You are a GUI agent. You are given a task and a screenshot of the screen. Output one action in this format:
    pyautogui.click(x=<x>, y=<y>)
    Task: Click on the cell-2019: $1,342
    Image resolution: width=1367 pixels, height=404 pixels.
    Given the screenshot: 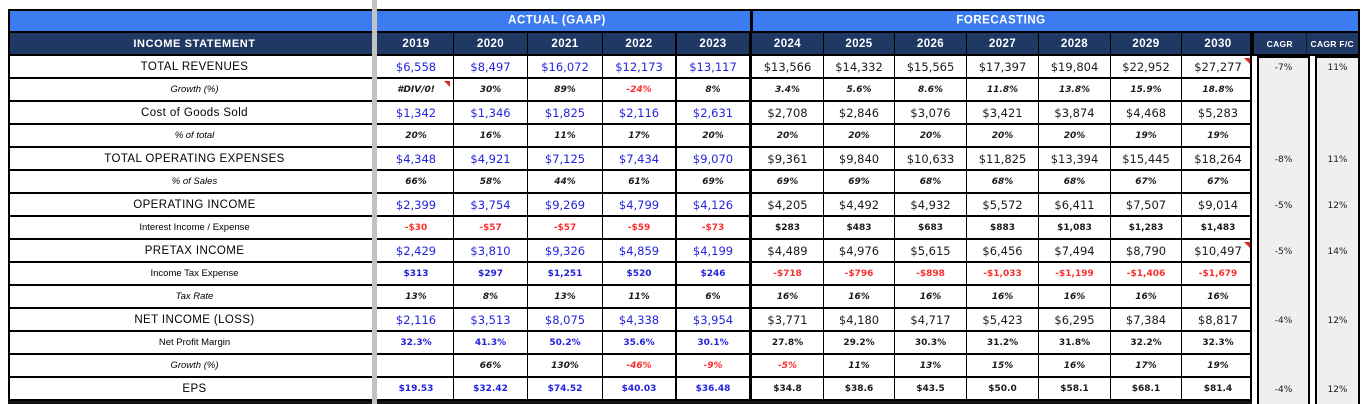 What is the action you would take?
    pyautogui.click(x=416, y=112)
    